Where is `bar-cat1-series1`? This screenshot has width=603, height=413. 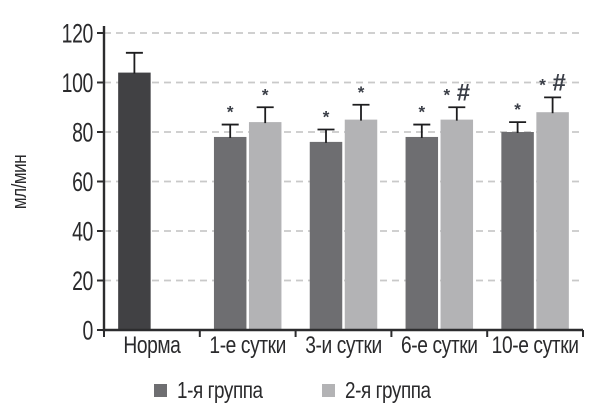 bar-cat1-series1 is located at coordinates (230, 233).